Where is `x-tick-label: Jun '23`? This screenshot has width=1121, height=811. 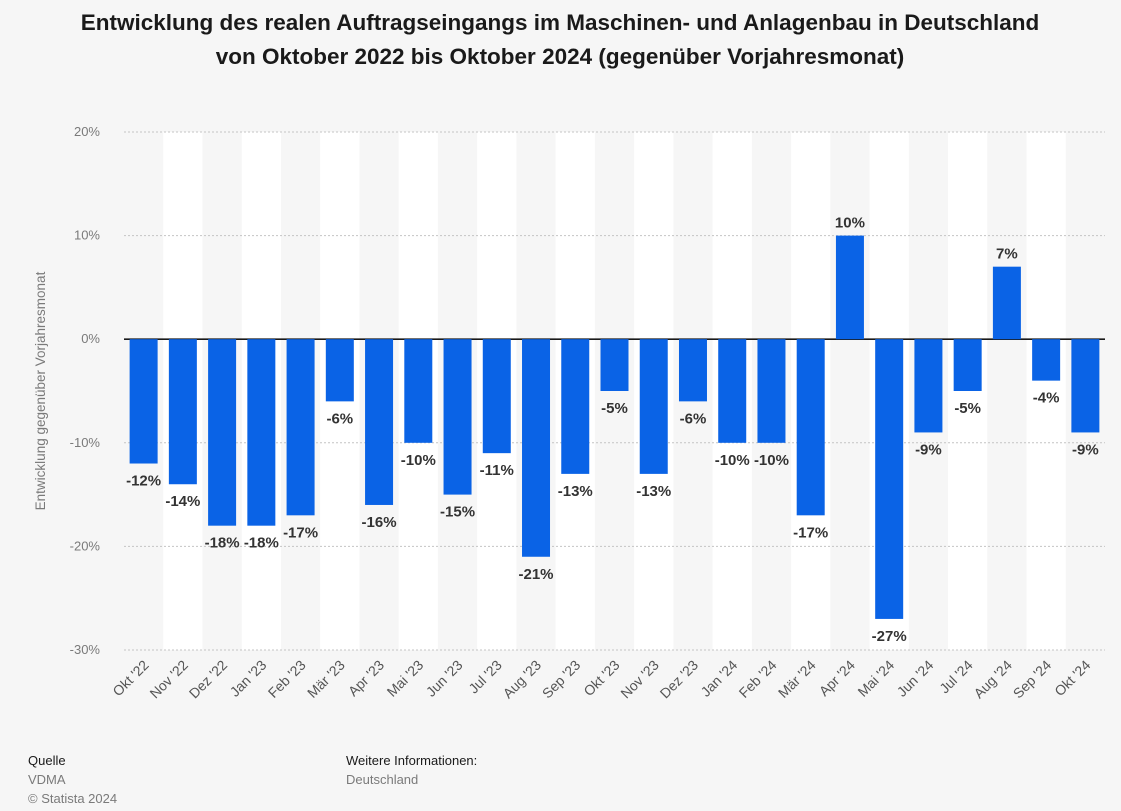
x-tick-label: Jun '23 is located at coordinates (444, 678).